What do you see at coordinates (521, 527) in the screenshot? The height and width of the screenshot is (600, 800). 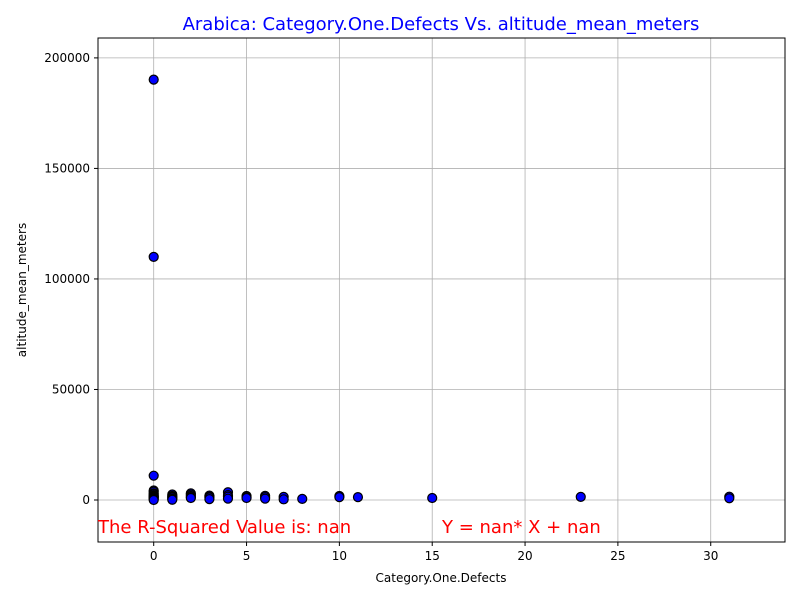 I see `regression-equation-annotation: Y = nan* X + nan` at bounding box center [521, 527].